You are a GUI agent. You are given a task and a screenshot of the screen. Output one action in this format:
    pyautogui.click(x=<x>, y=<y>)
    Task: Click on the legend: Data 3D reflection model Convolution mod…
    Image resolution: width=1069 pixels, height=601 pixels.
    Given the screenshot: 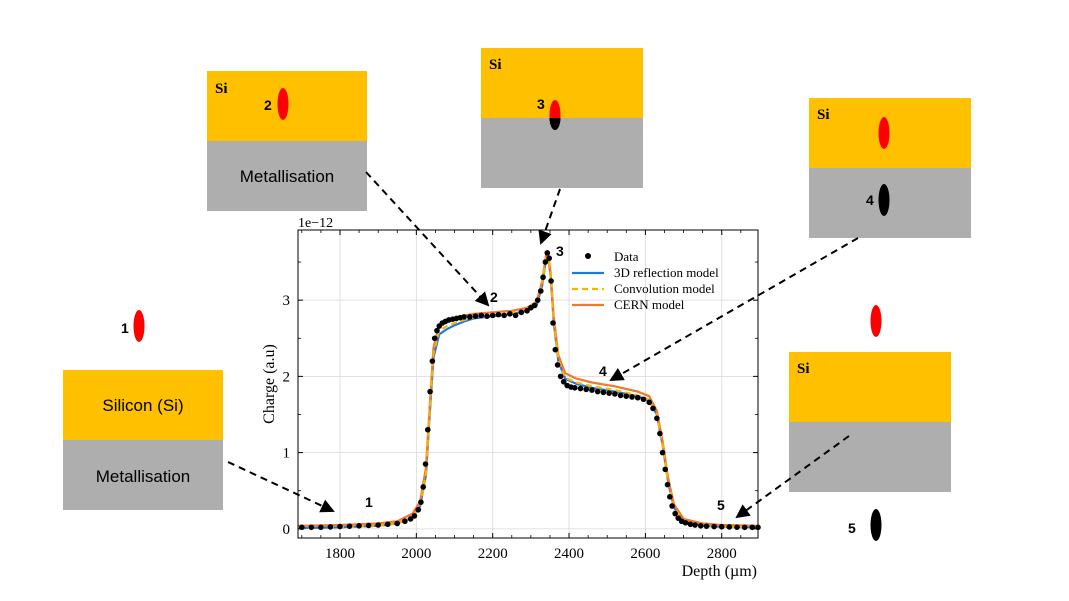 What is the action you would take?
    pyautogui.click(x=645, y=280)
    